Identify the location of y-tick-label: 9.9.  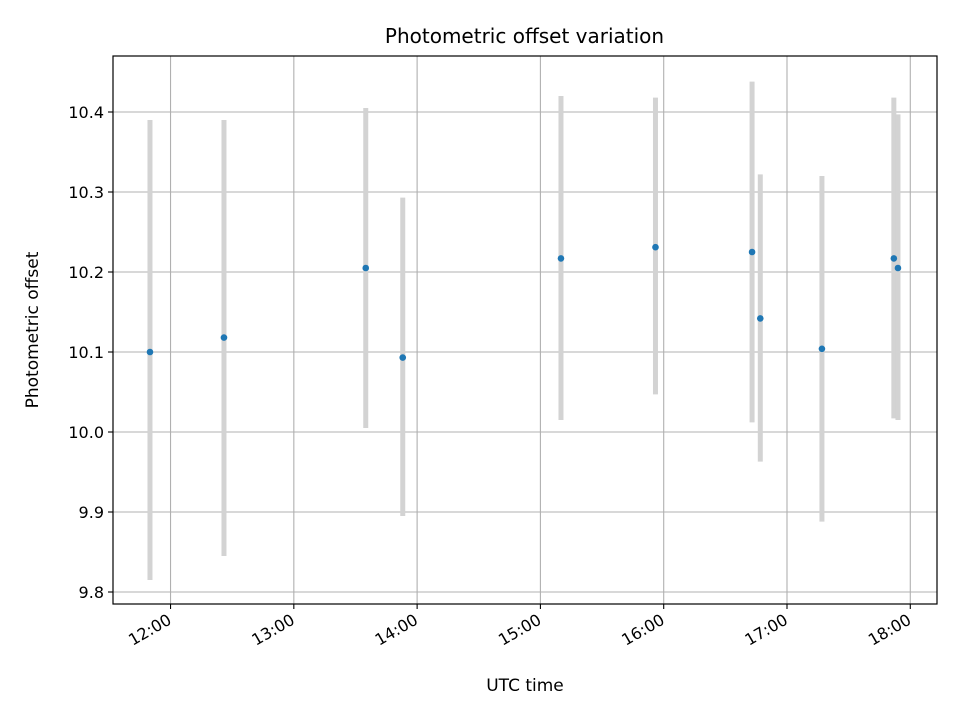
(91, 512).